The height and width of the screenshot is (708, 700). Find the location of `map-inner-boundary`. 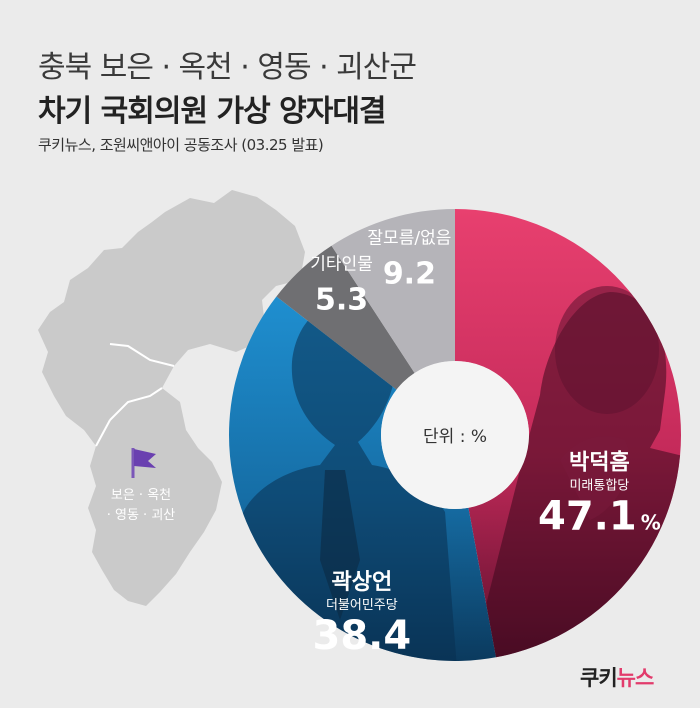

map-inner-boundary is located at coordinates (135, 395).